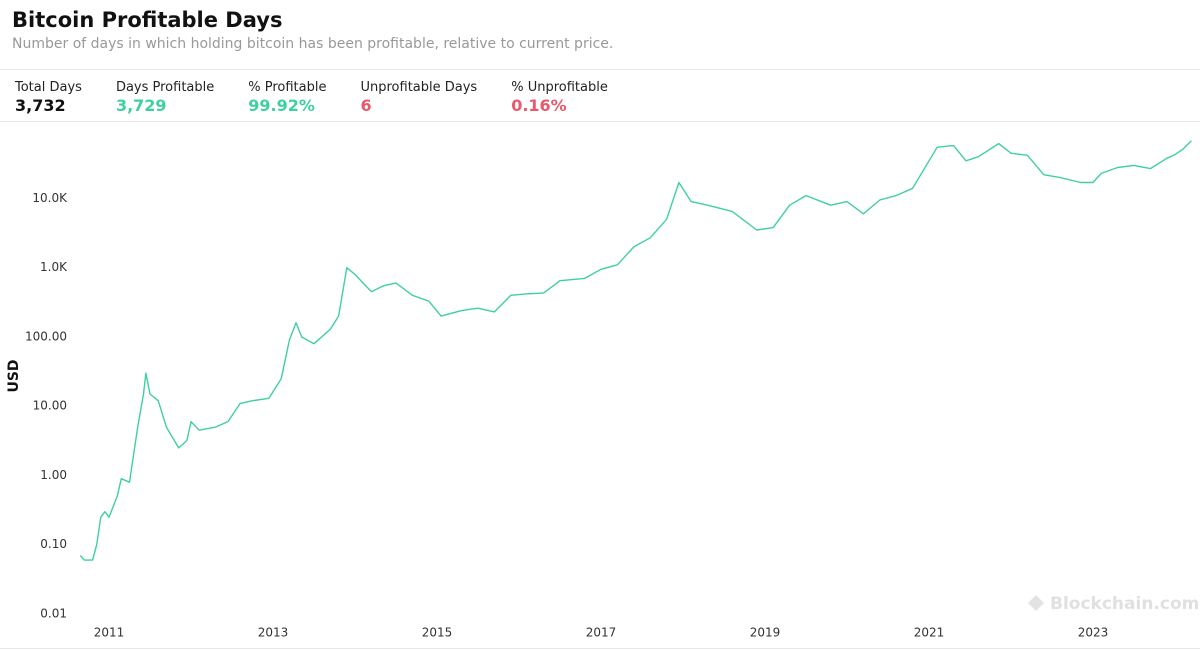 This screenshot has height=651, width=1200. I want to click on stat: % Profitable 99.92%, so click(287, 97).